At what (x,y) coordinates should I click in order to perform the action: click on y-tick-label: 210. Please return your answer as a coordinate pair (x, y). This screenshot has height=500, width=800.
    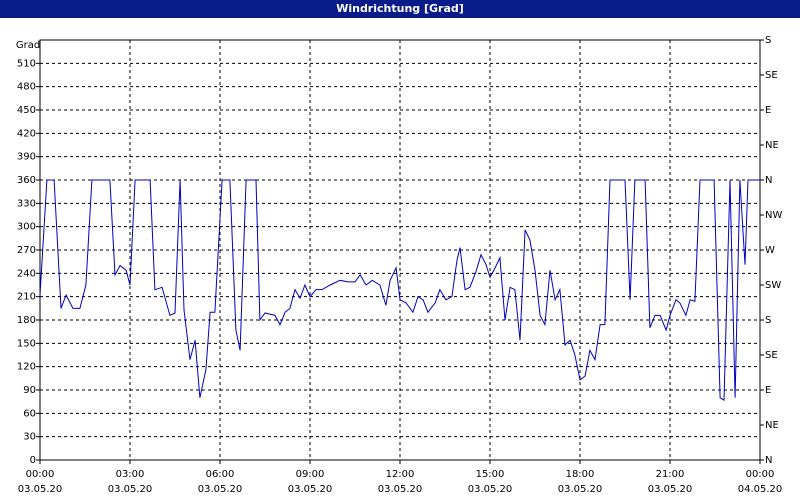
    Looking at the image, I should click on (26, 297).